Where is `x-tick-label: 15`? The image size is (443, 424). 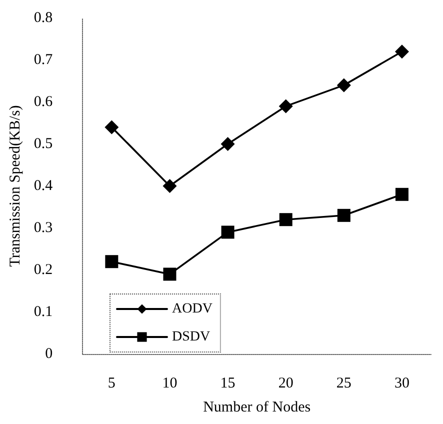 x-tick-label: 15 is located at coordinates (228, 384).